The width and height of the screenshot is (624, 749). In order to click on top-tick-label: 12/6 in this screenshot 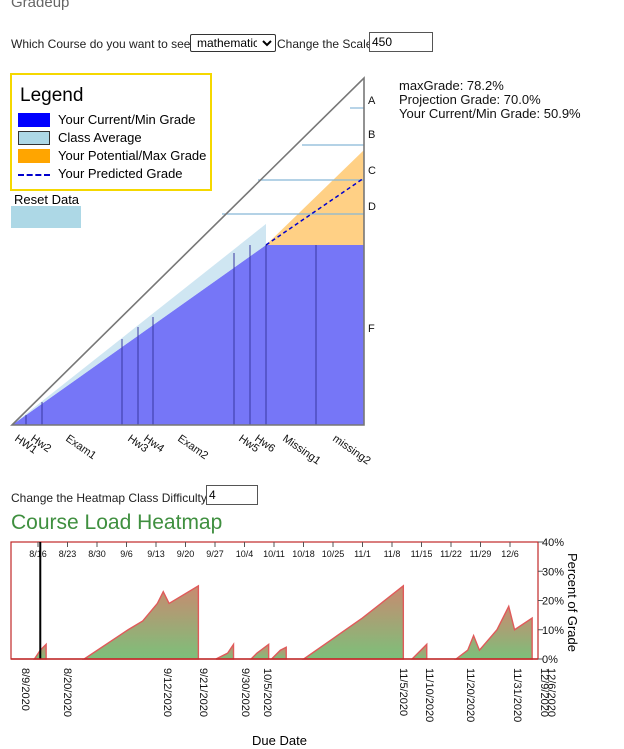, I will do `click(510, 554)`.